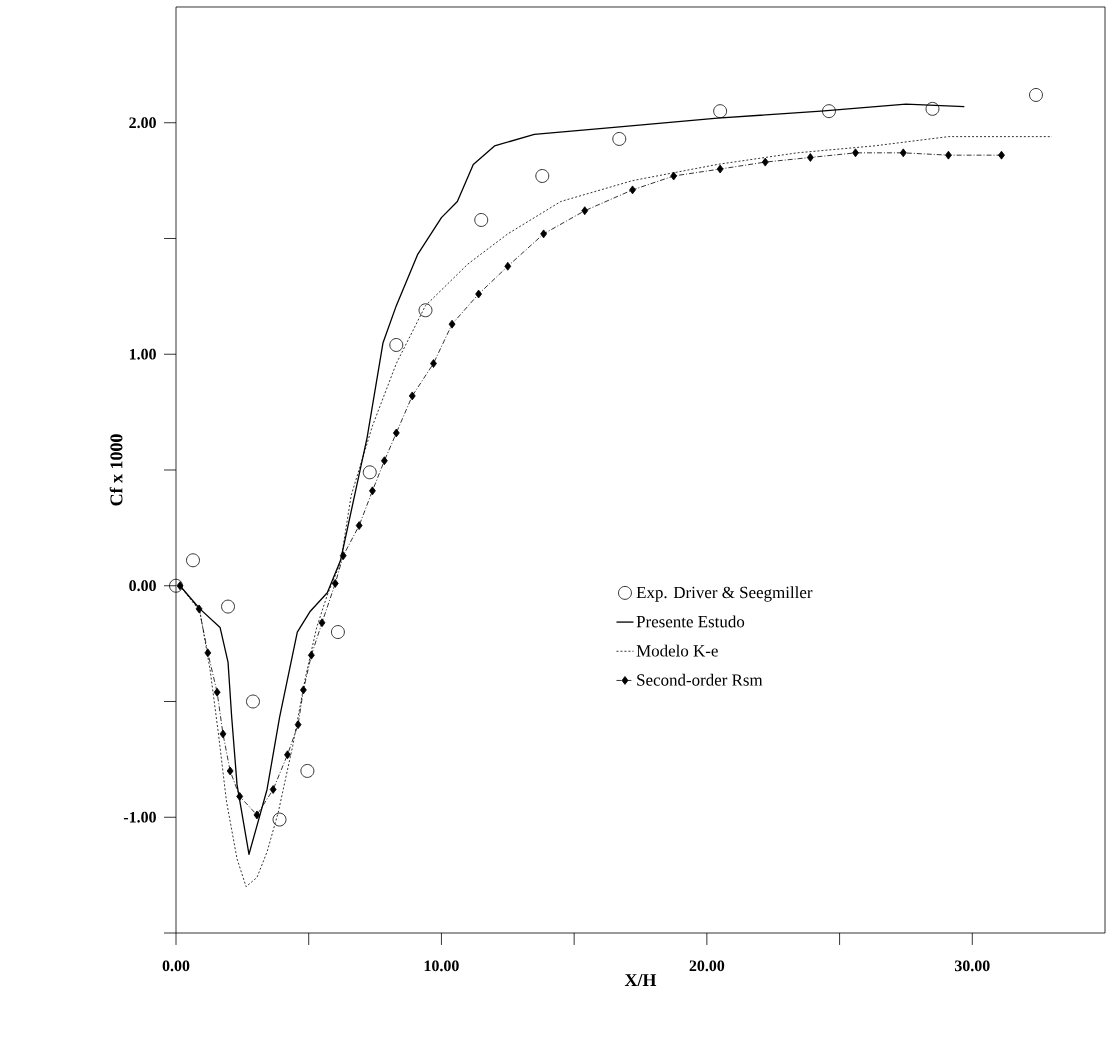 The height and width of the screenshot is (1049, 1114). Describe the element at coordinates (441, 966) in the screenshot. I see `x-tick-label: 10.00` at that location.